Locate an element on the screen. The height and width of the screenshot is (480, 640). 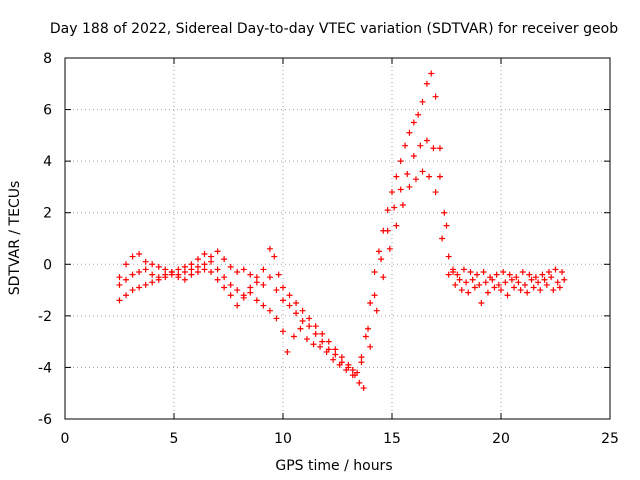
y-tick-label: 0 is located at coordinates (47, 265).